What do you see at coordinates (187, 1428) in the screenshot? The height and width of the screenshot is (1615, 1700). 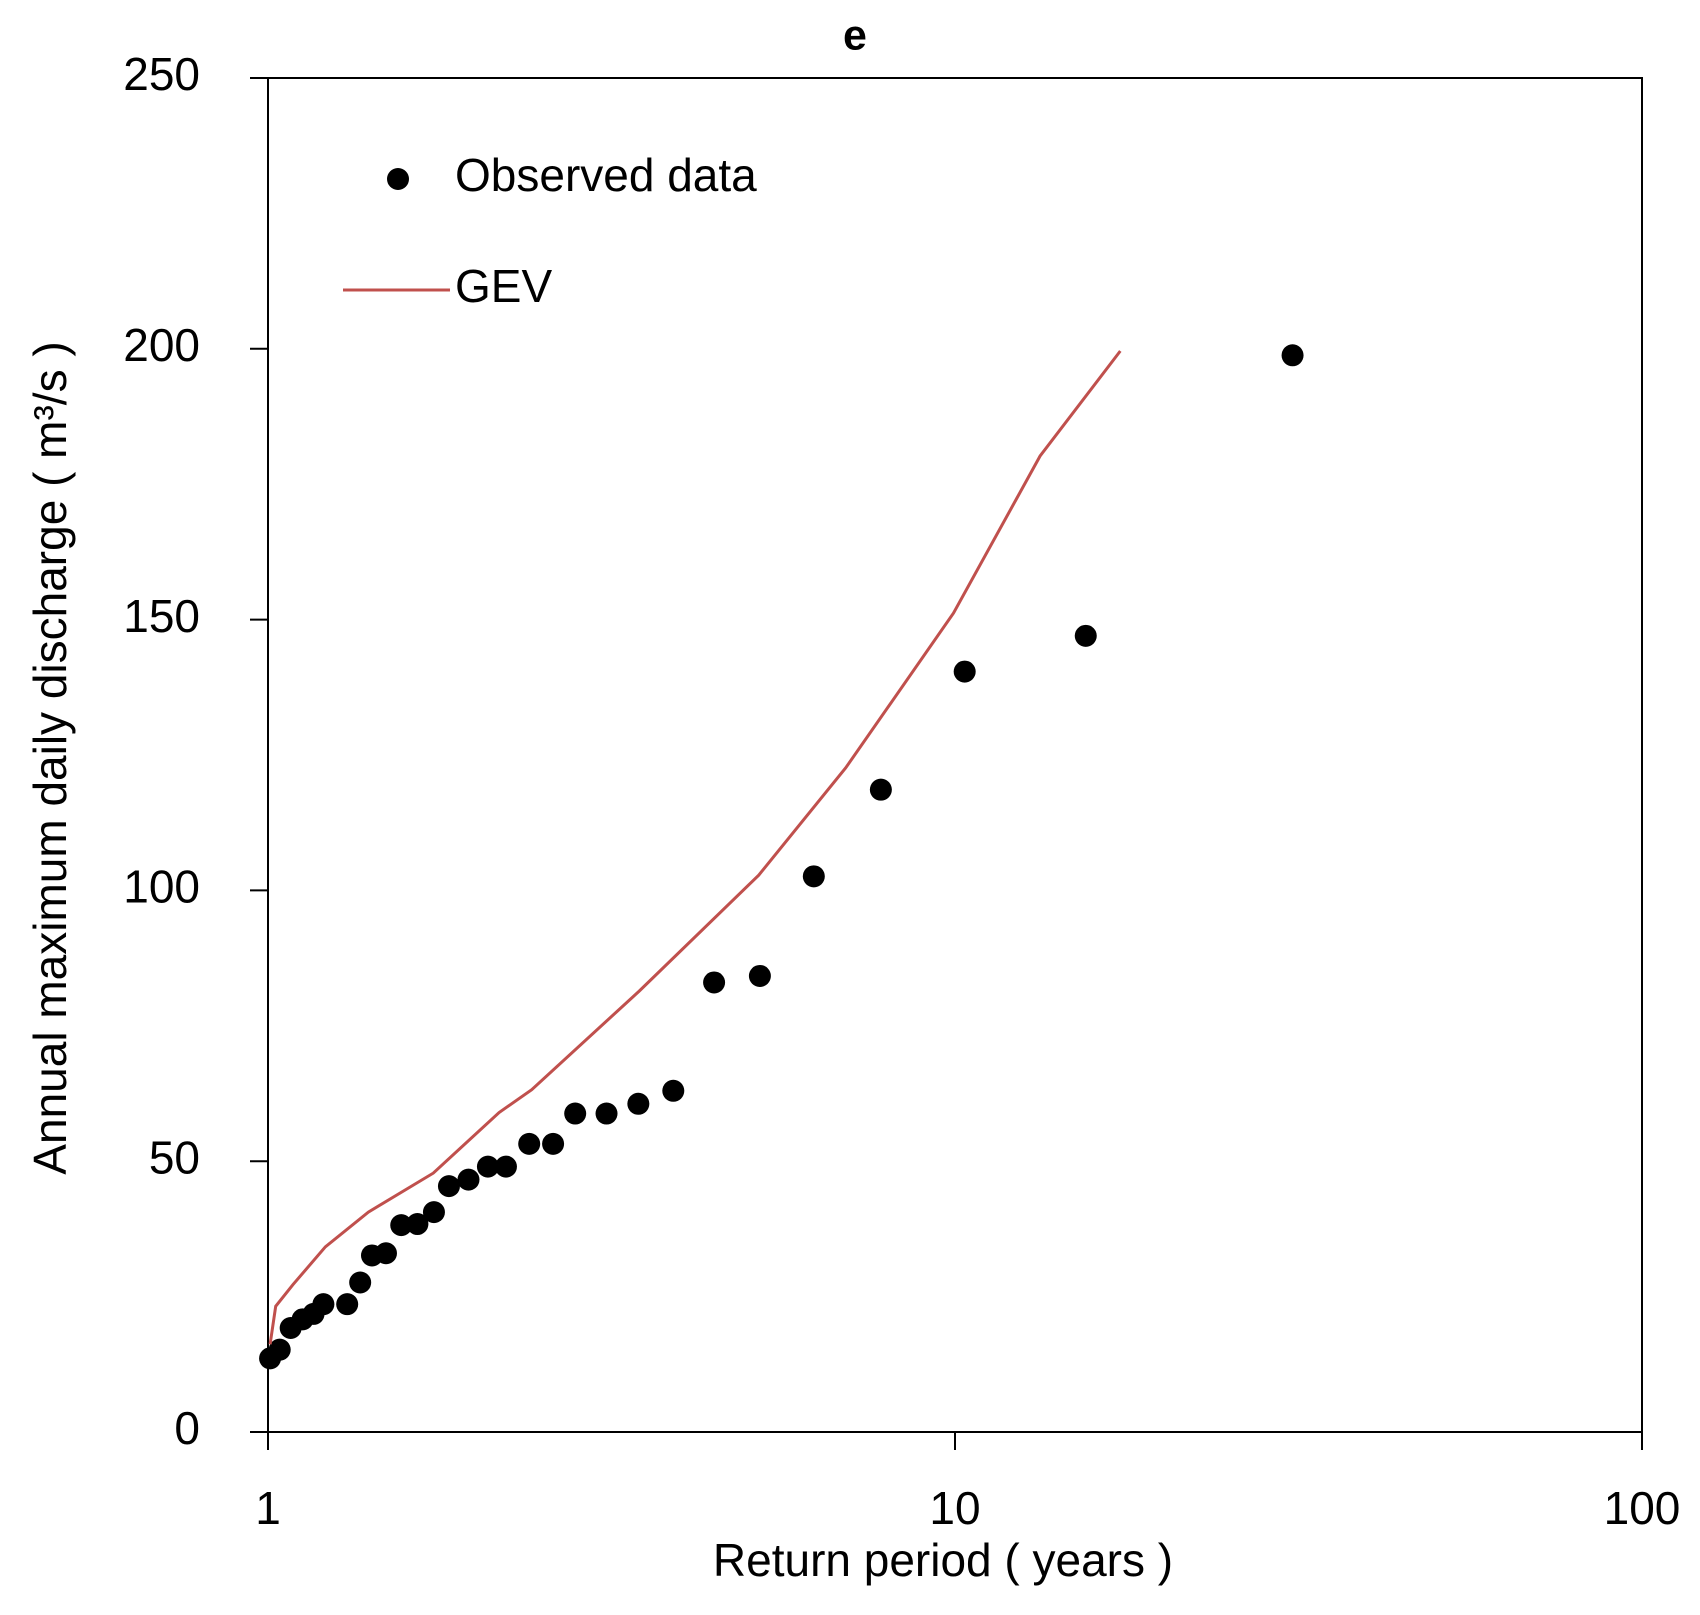 I see `y-tick-label: 0` at bounding box center [187, 1428].